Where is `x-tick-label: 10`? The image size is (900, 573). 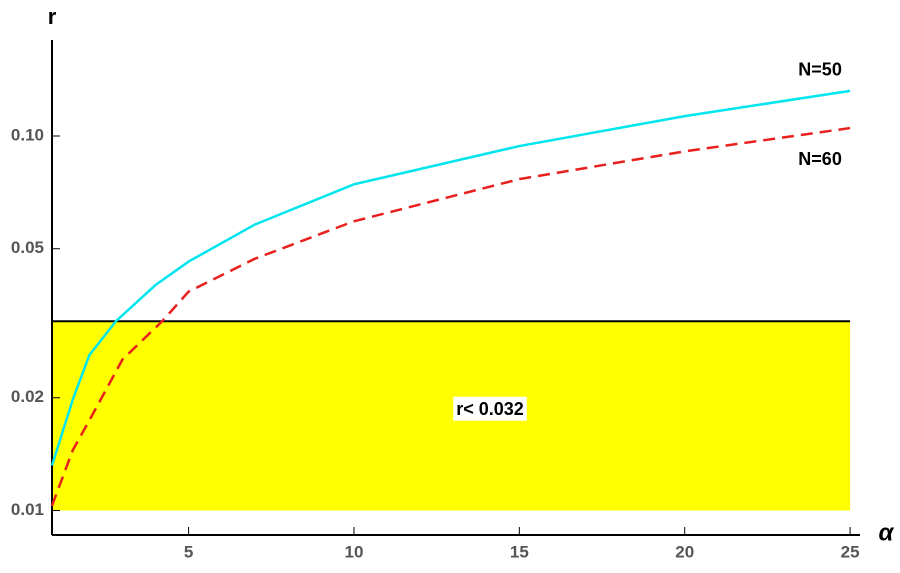 x-tick-label: 10 is located at coordinates (354, 551).